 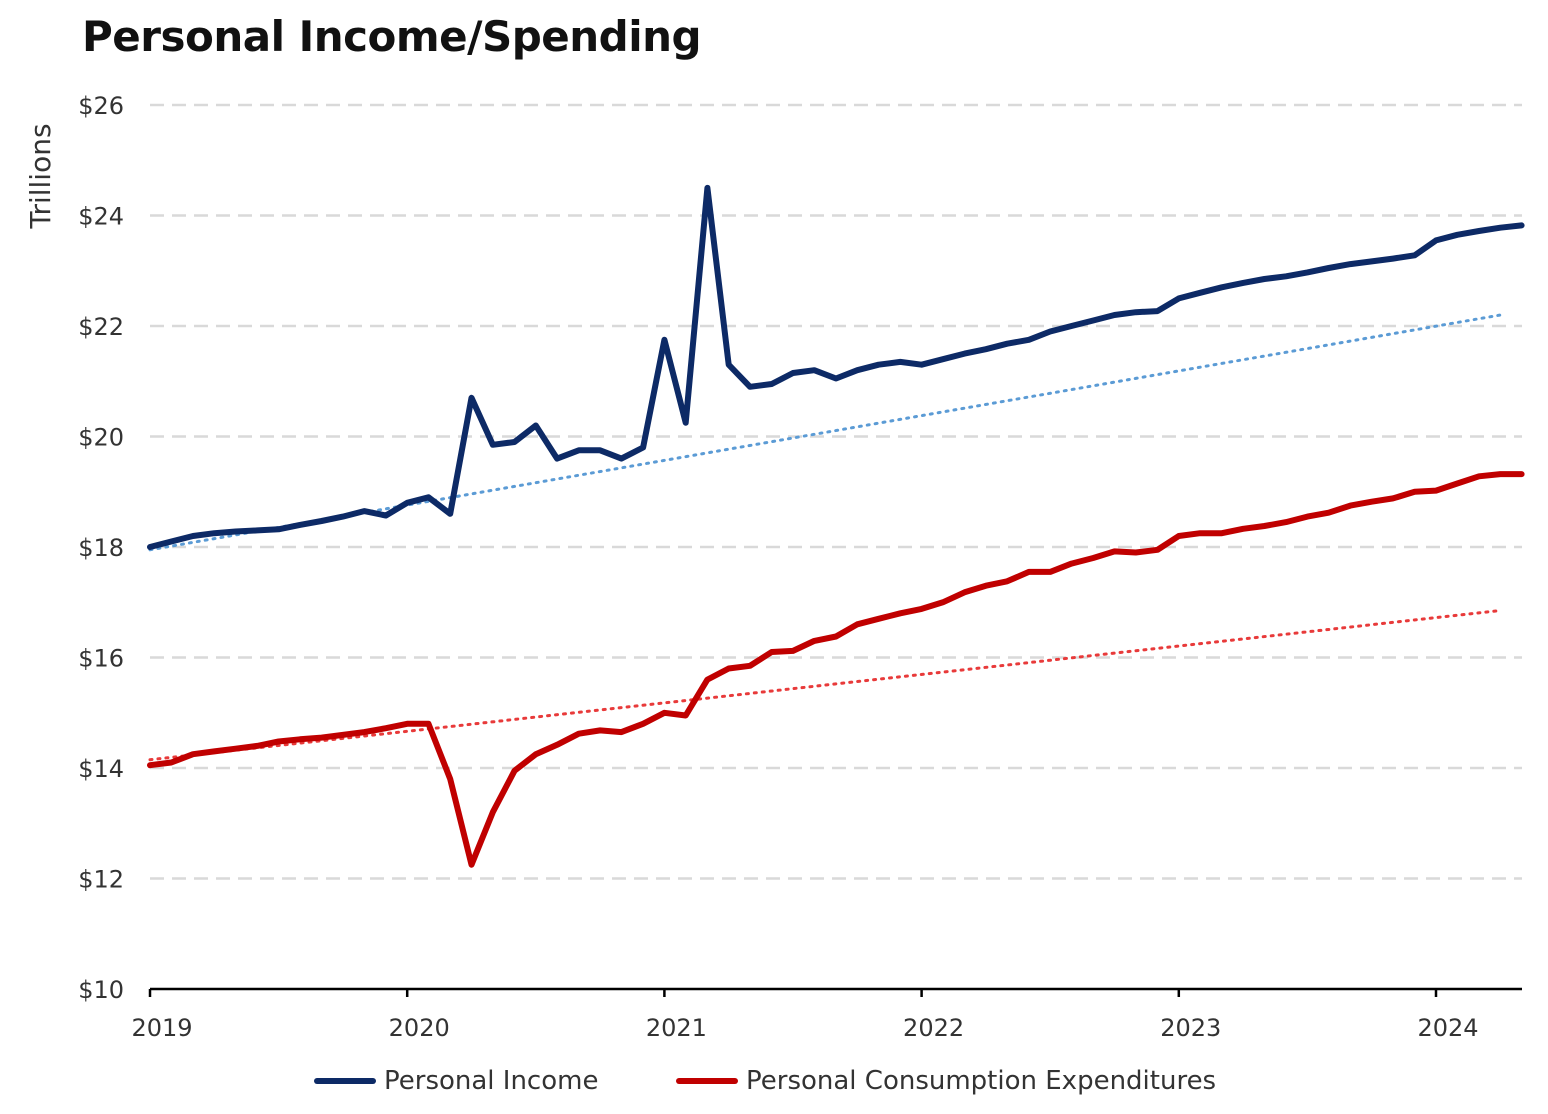 I want to click on legend-item-personal-income: Personal Income, so click(x=456, y=1081).